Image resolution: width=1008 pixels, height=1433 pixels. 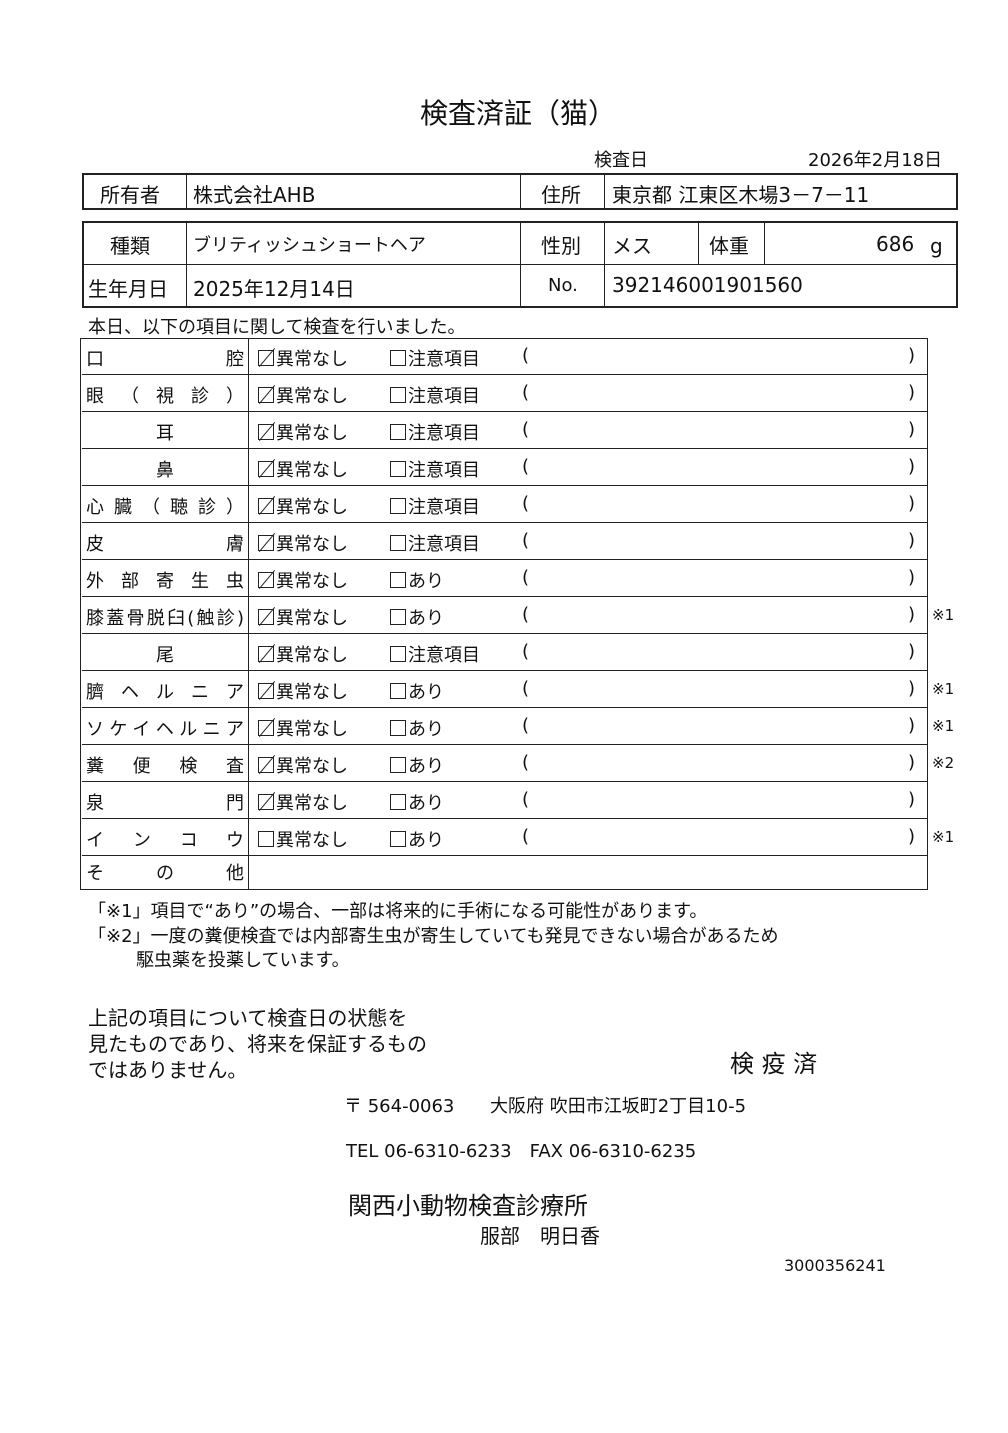 I want to click on serial-number: 3000356241, so click(x=835, y=1265).